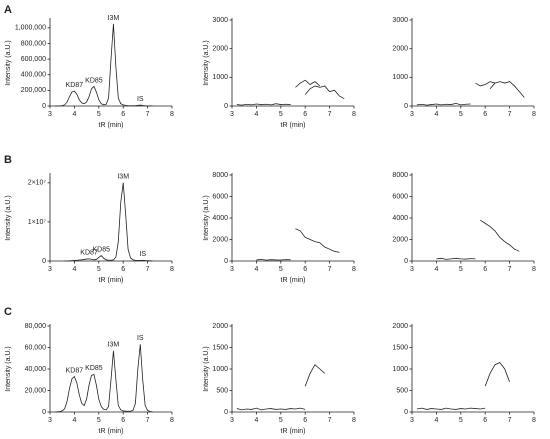 Image resolution: width=550 pixels, height=439 pixels. Describe the element at coordinates (220, 196) in the screenshot. I see `y-tick-label: 6000` at that location.